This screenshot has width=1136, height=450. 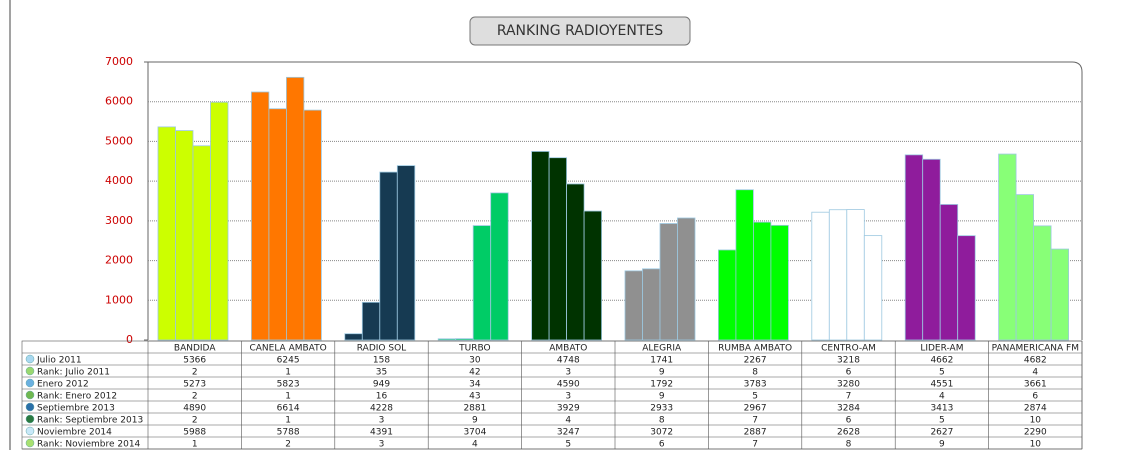 What do you see at coordinates (661, 361) in the screenshot?
I see `table-cell: 1741` at bounding box center [661, 361].